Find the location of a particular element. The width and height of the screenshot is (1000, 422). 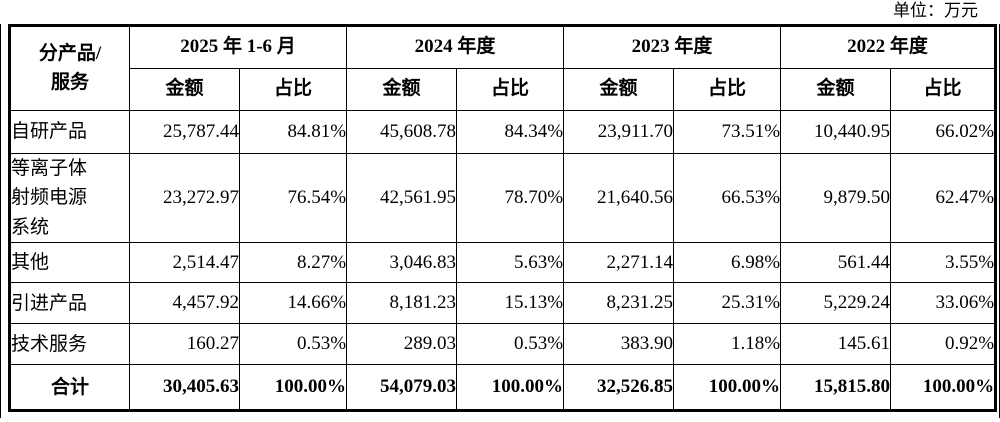

header-row-measures: 金额 占比 金额 占比 金额 占比 金额 占比 is located at coordinates (503, 89).